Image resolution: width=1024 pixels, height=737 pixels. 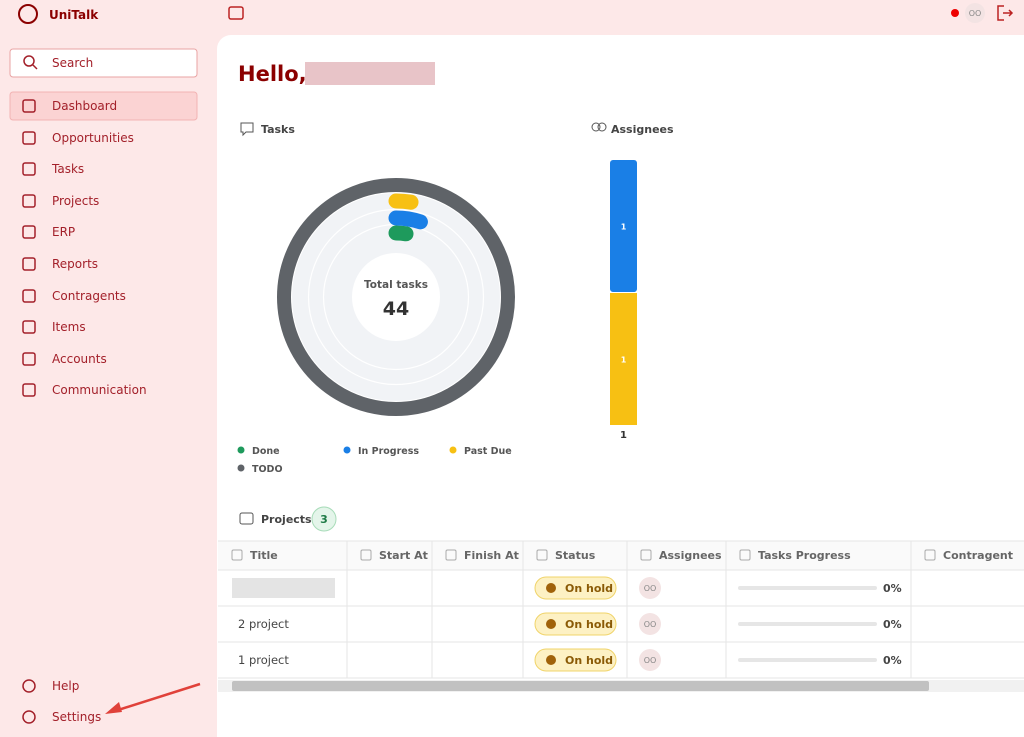 I want to click on bar-value-label: 1, so click(x=624, y=227).